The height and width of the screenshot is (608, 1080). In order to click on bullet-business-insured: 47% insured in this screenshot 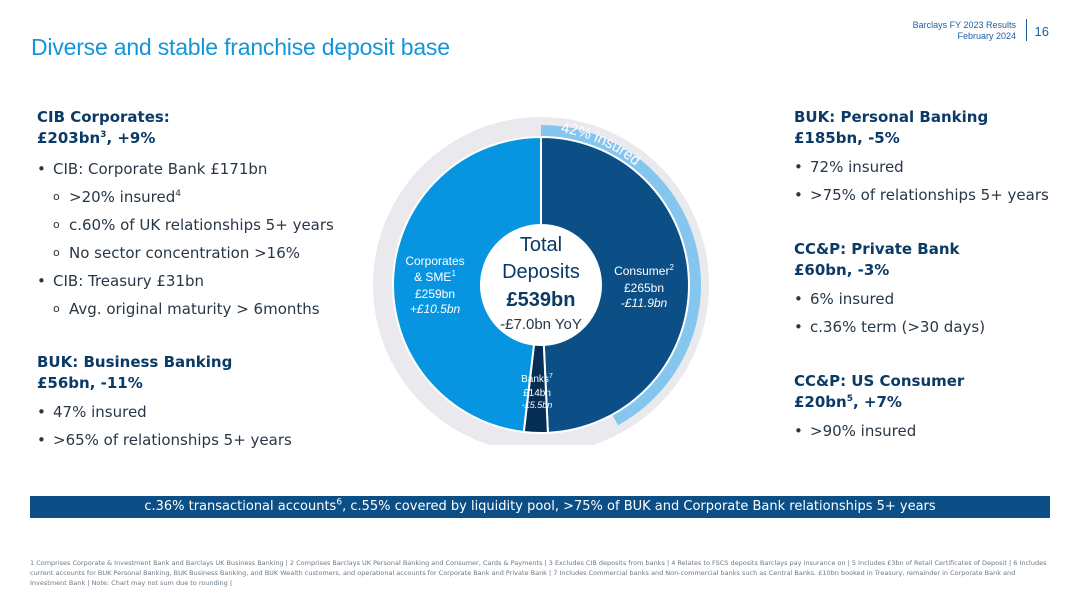, I will do `click(164, 412)`.